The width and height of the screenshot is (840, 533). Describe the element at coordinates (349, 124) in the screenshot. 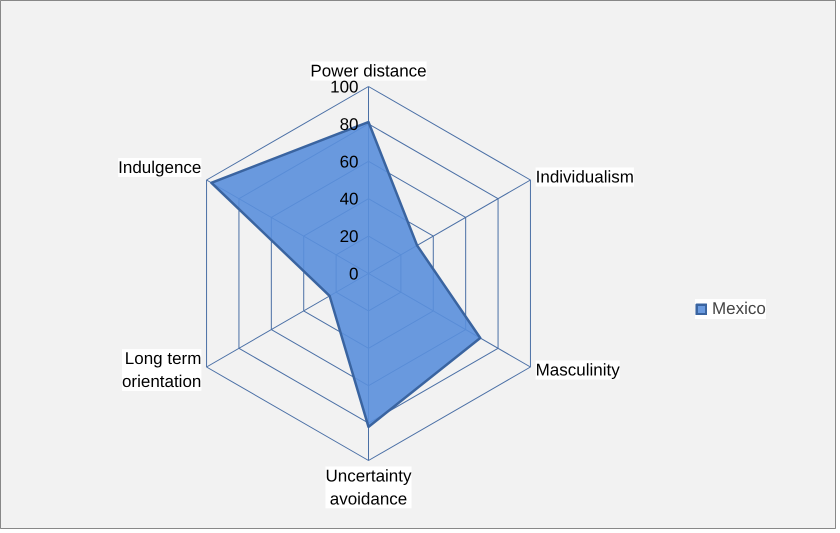

I see `y-tick-label: 80` at that location.